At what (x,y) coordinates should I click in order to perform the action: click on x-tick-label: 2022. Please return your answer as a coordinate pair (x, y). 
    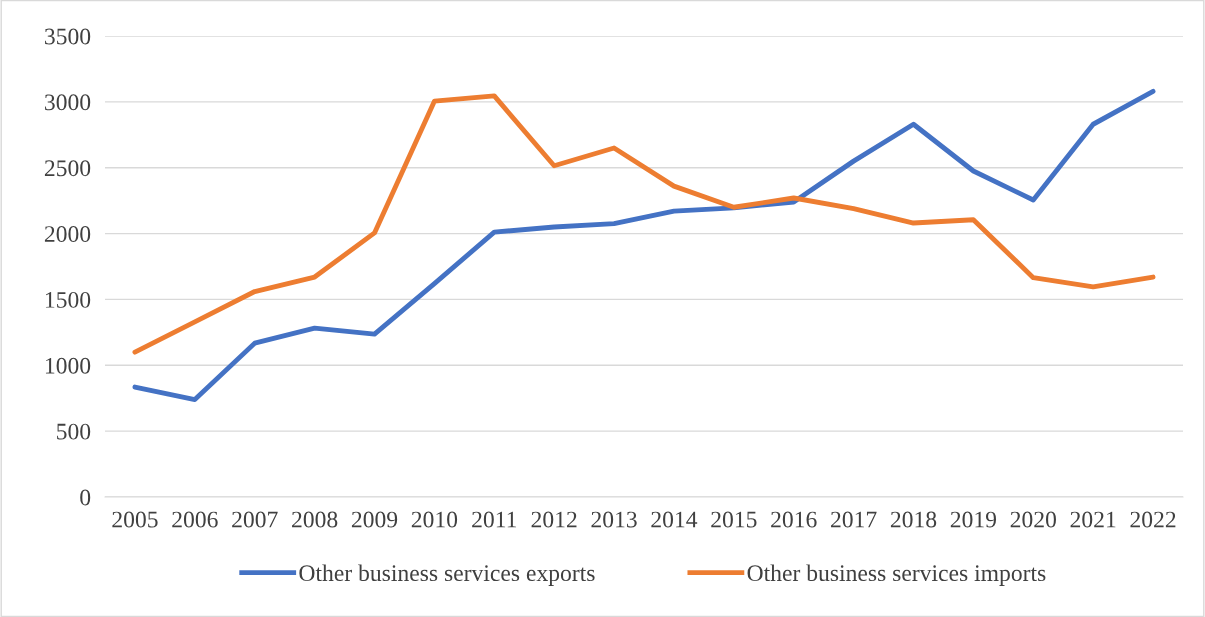
    Looking at the image, I should click on (1153, 519).